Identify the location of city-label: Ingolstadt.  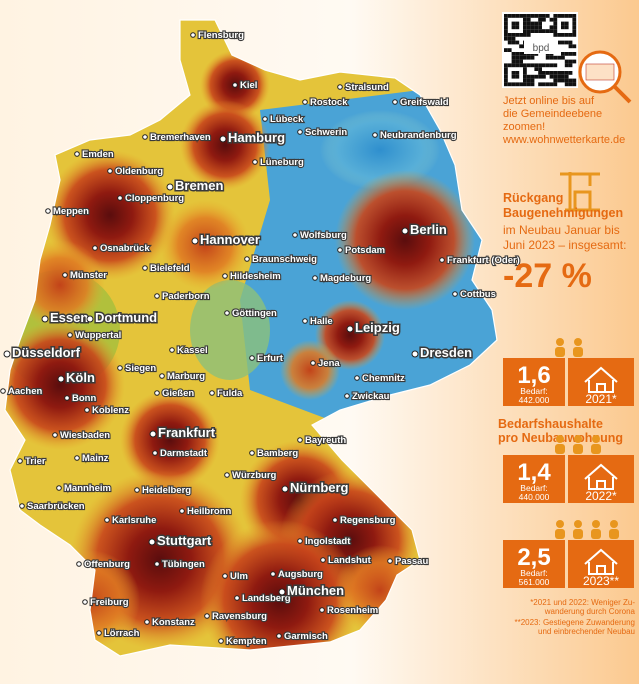
(328, 541).